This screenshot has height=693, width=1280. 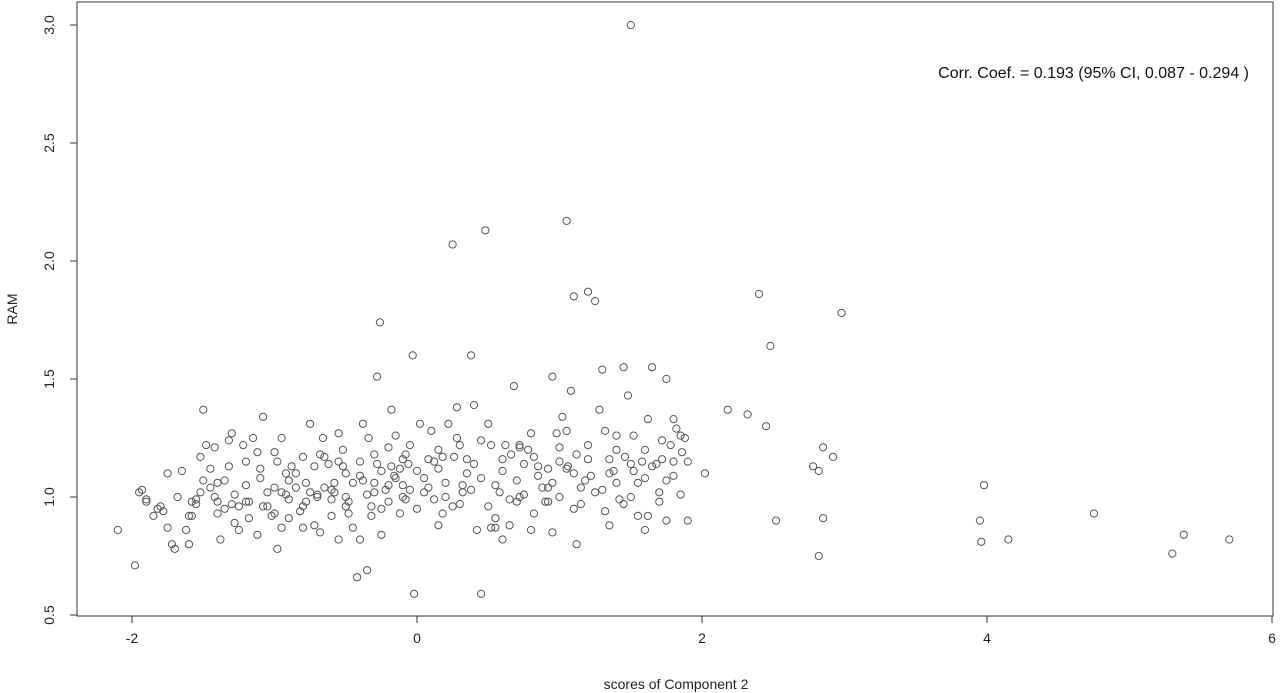 What do you see at coordinates (49, 261) in the screenshot?
I see `y-tick-label: 2.0` at bounding box center [49, 261].